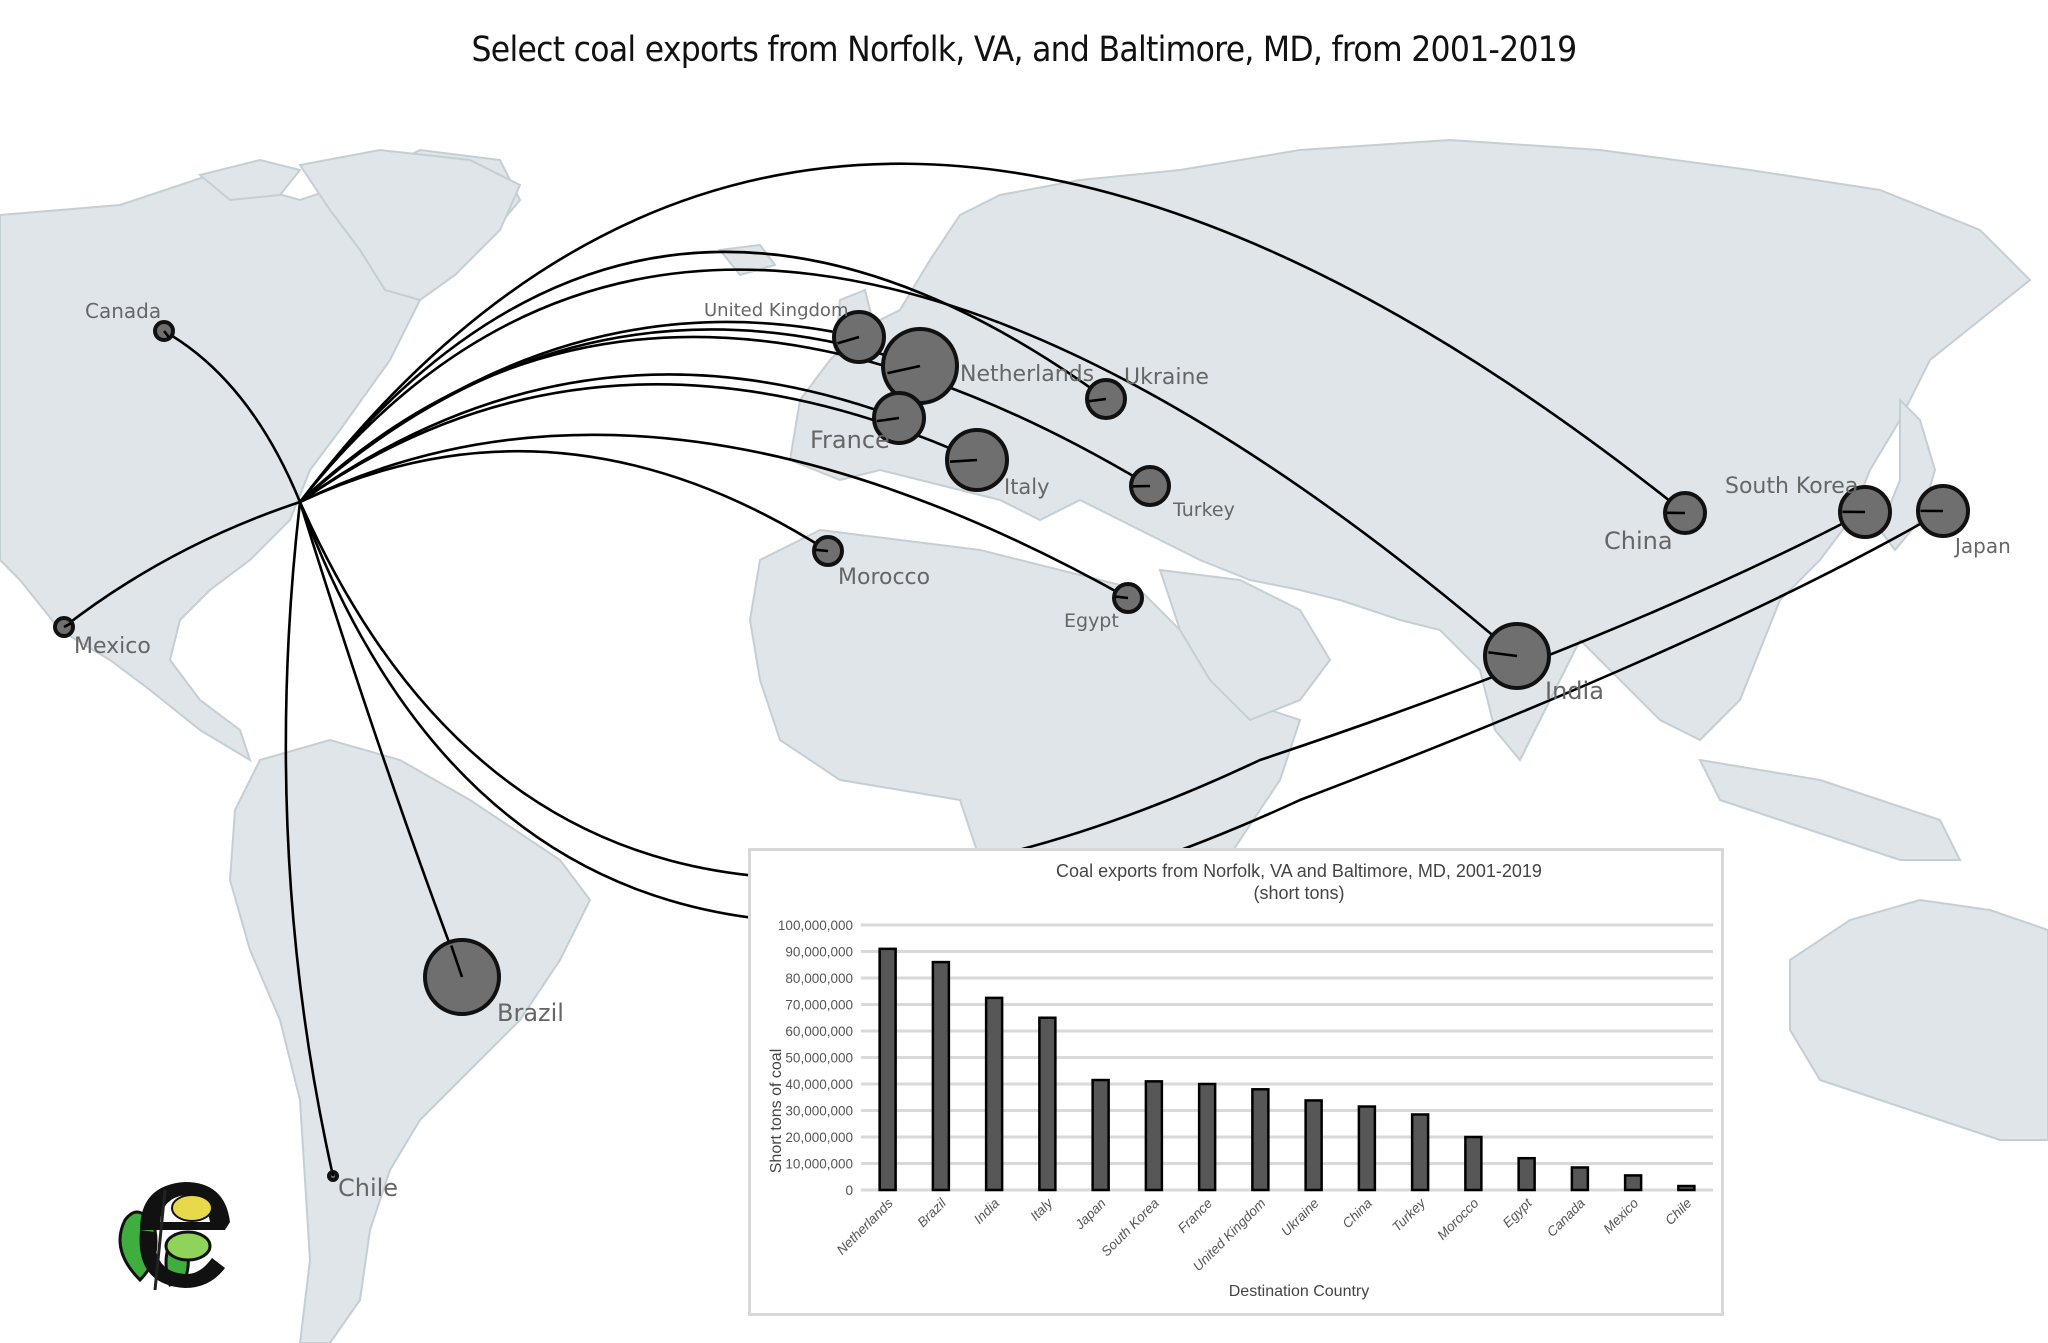 This screenshot has height=1343, width=2048. What do you see at coordinates (1580, 1179) in the screenshot?
I see `bar-canada` at bounding box center [1580, 1179].